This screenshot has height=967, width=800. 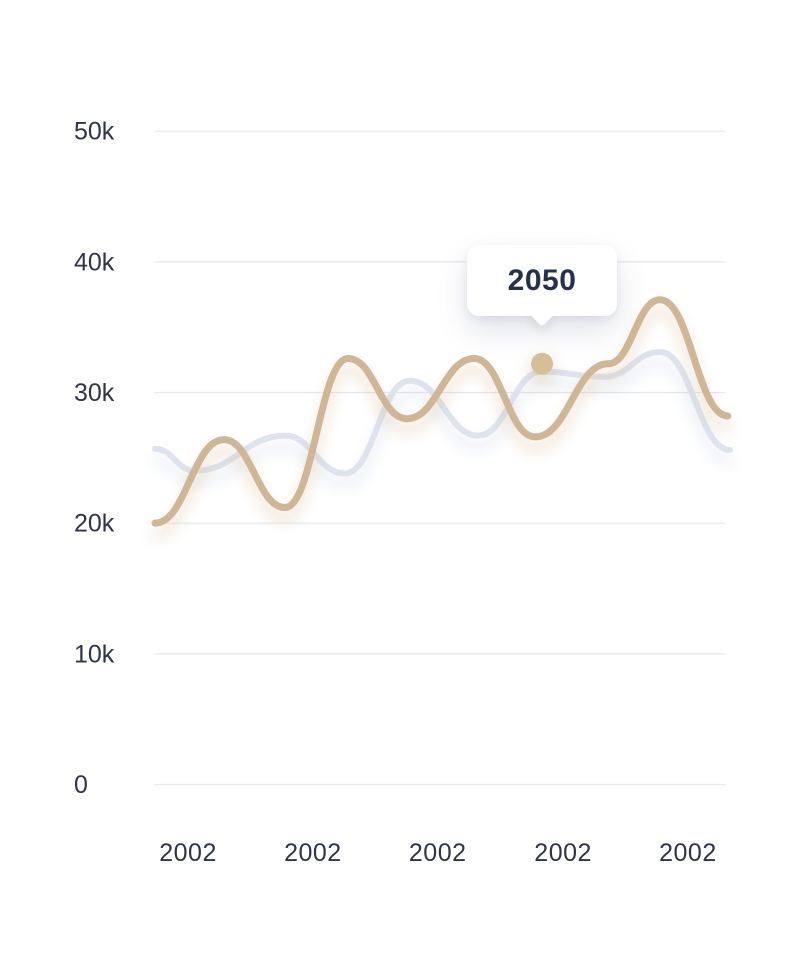 What do you see at coordinates (94, 132) in the screenshot?
I see `y-axis-tick-label: 50k` at bounding box center [94, 132].